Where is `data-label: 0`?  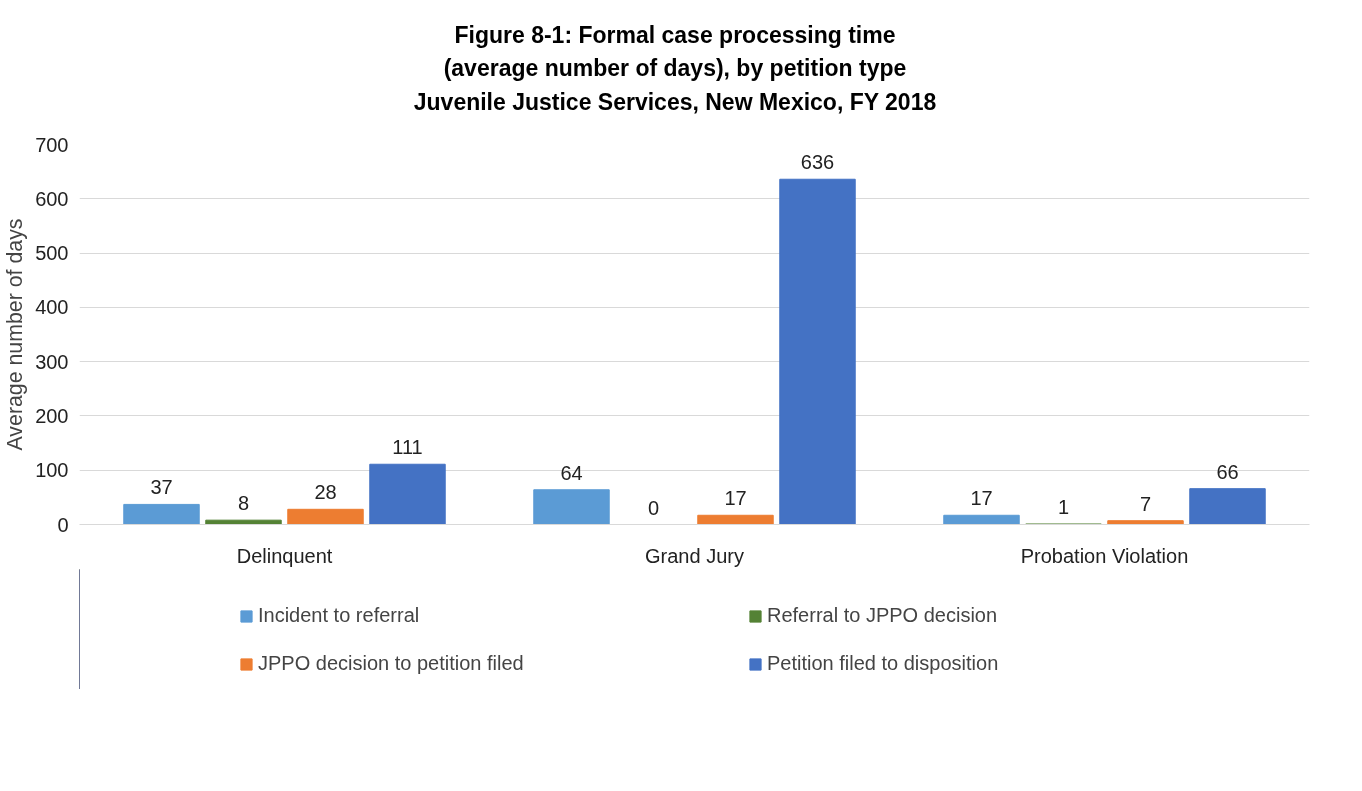 data-label: 0 is located at coordinates (653, 507).